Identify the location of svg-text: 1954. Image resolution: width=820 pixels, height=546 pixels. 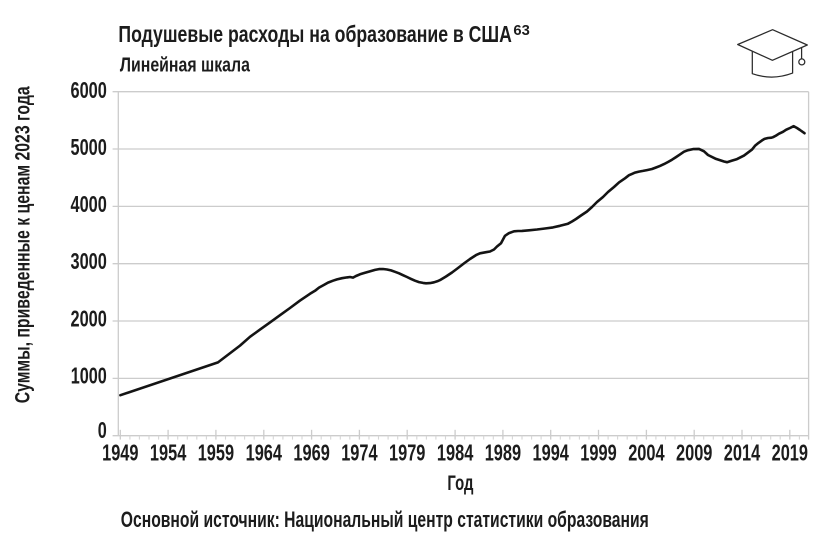
(168, 452).